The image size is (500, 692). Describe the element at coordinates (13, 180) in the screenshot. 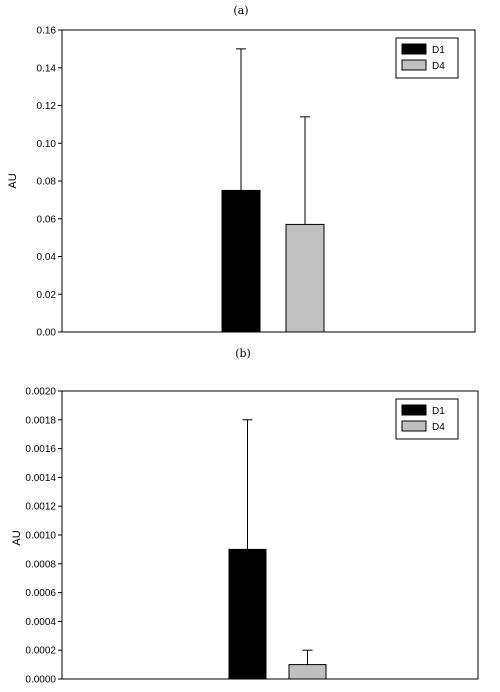

I see `y-axis-label-a: AU` at that location.